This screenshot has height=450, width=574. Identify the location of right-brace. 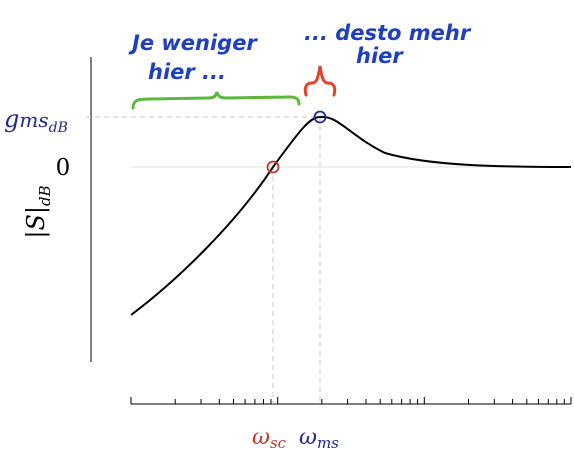
(320, 81).